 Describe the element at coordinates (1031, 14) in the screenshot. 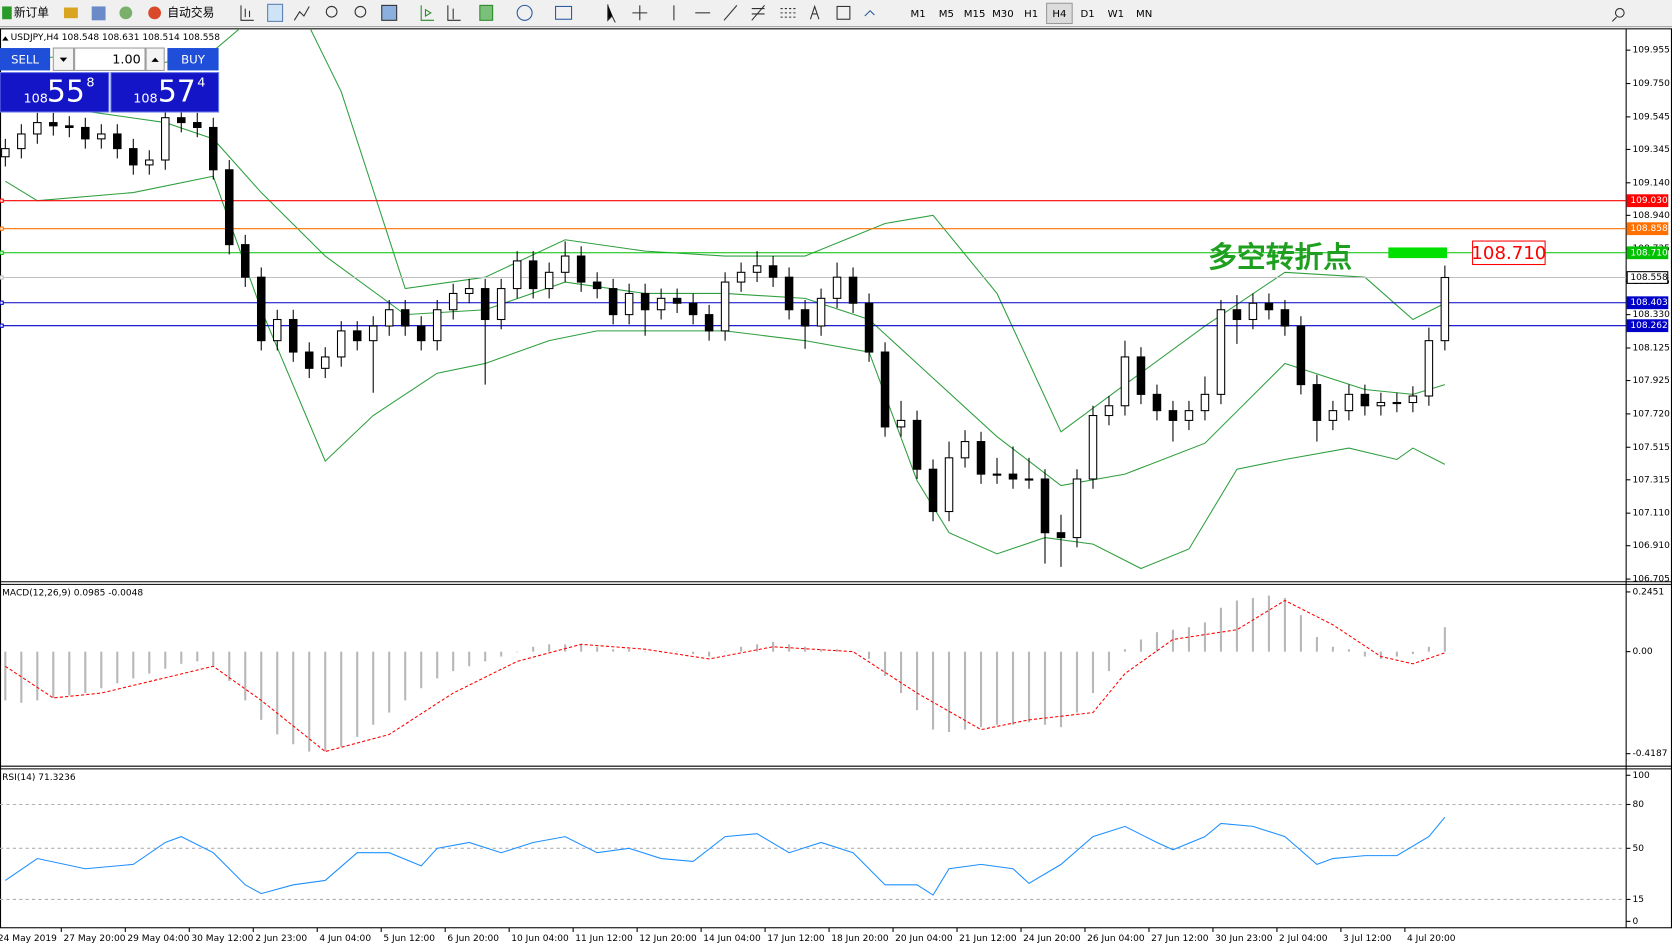

I see `timeframe-button: H1` at that location.